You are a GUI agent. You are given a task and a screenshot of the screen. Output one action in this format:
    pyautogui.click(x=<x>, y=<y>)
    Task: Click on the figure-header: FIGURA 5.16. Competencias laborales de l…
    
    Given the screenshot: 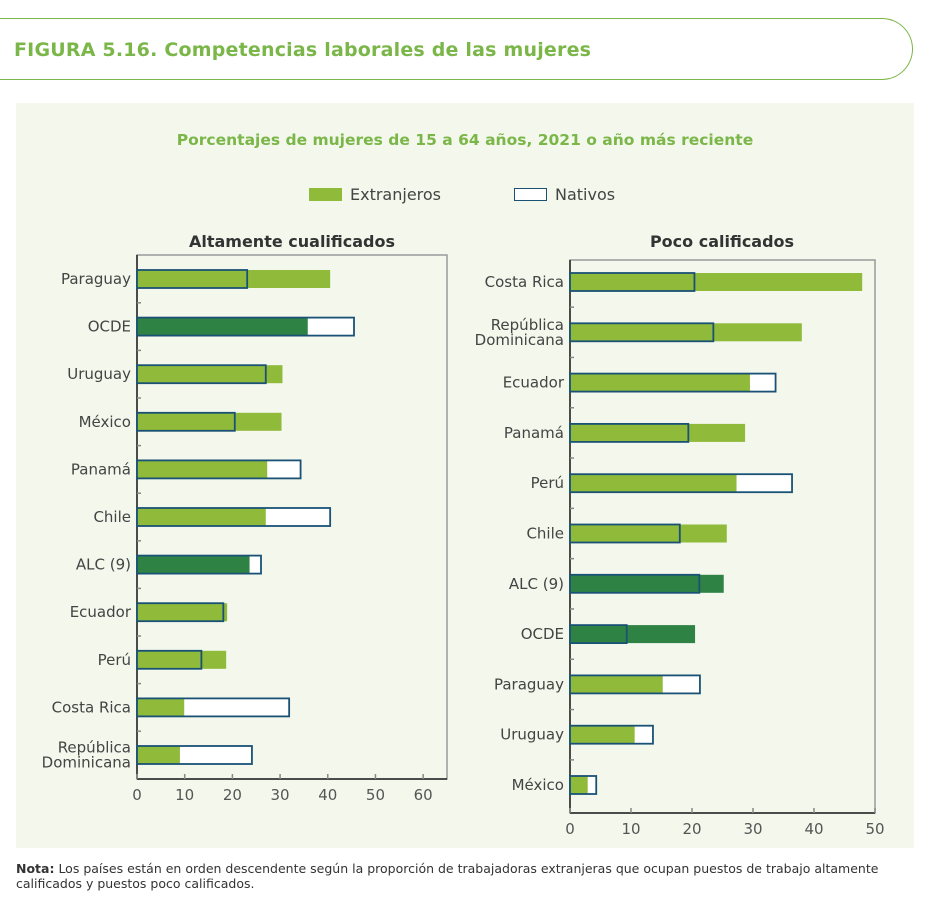 What is the action you would take?
    pyautogui.click(x=456, y=49)
    